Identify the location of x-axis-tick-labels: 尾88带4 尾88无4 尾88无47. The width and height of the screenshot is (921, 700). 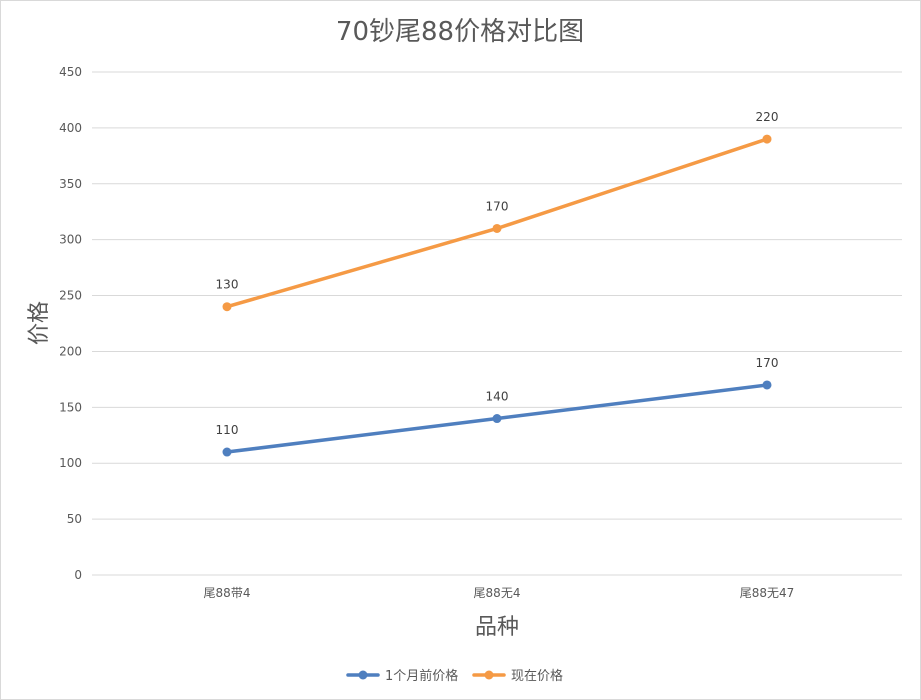
(499, 593).